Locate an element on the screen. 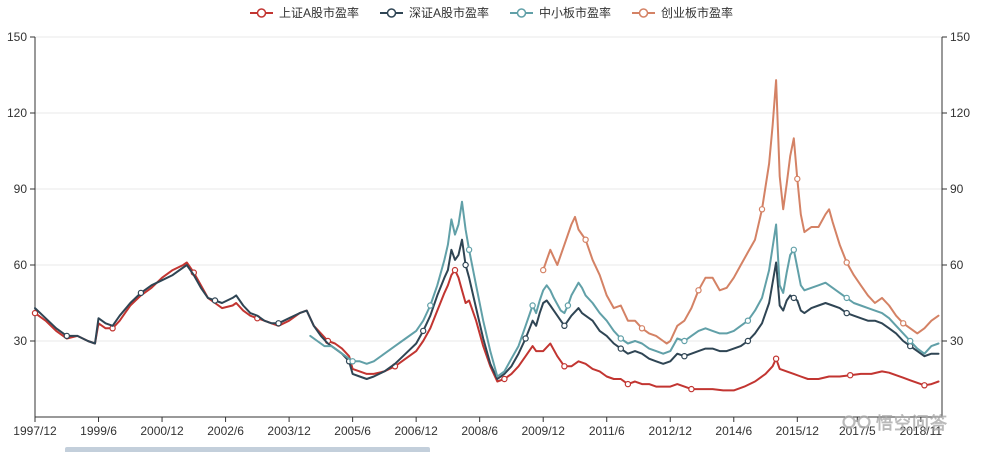 The width and height of the screenshot is (982, 452). x-axis-tick-label: 2000/12 is located at coordinates (162, 431).